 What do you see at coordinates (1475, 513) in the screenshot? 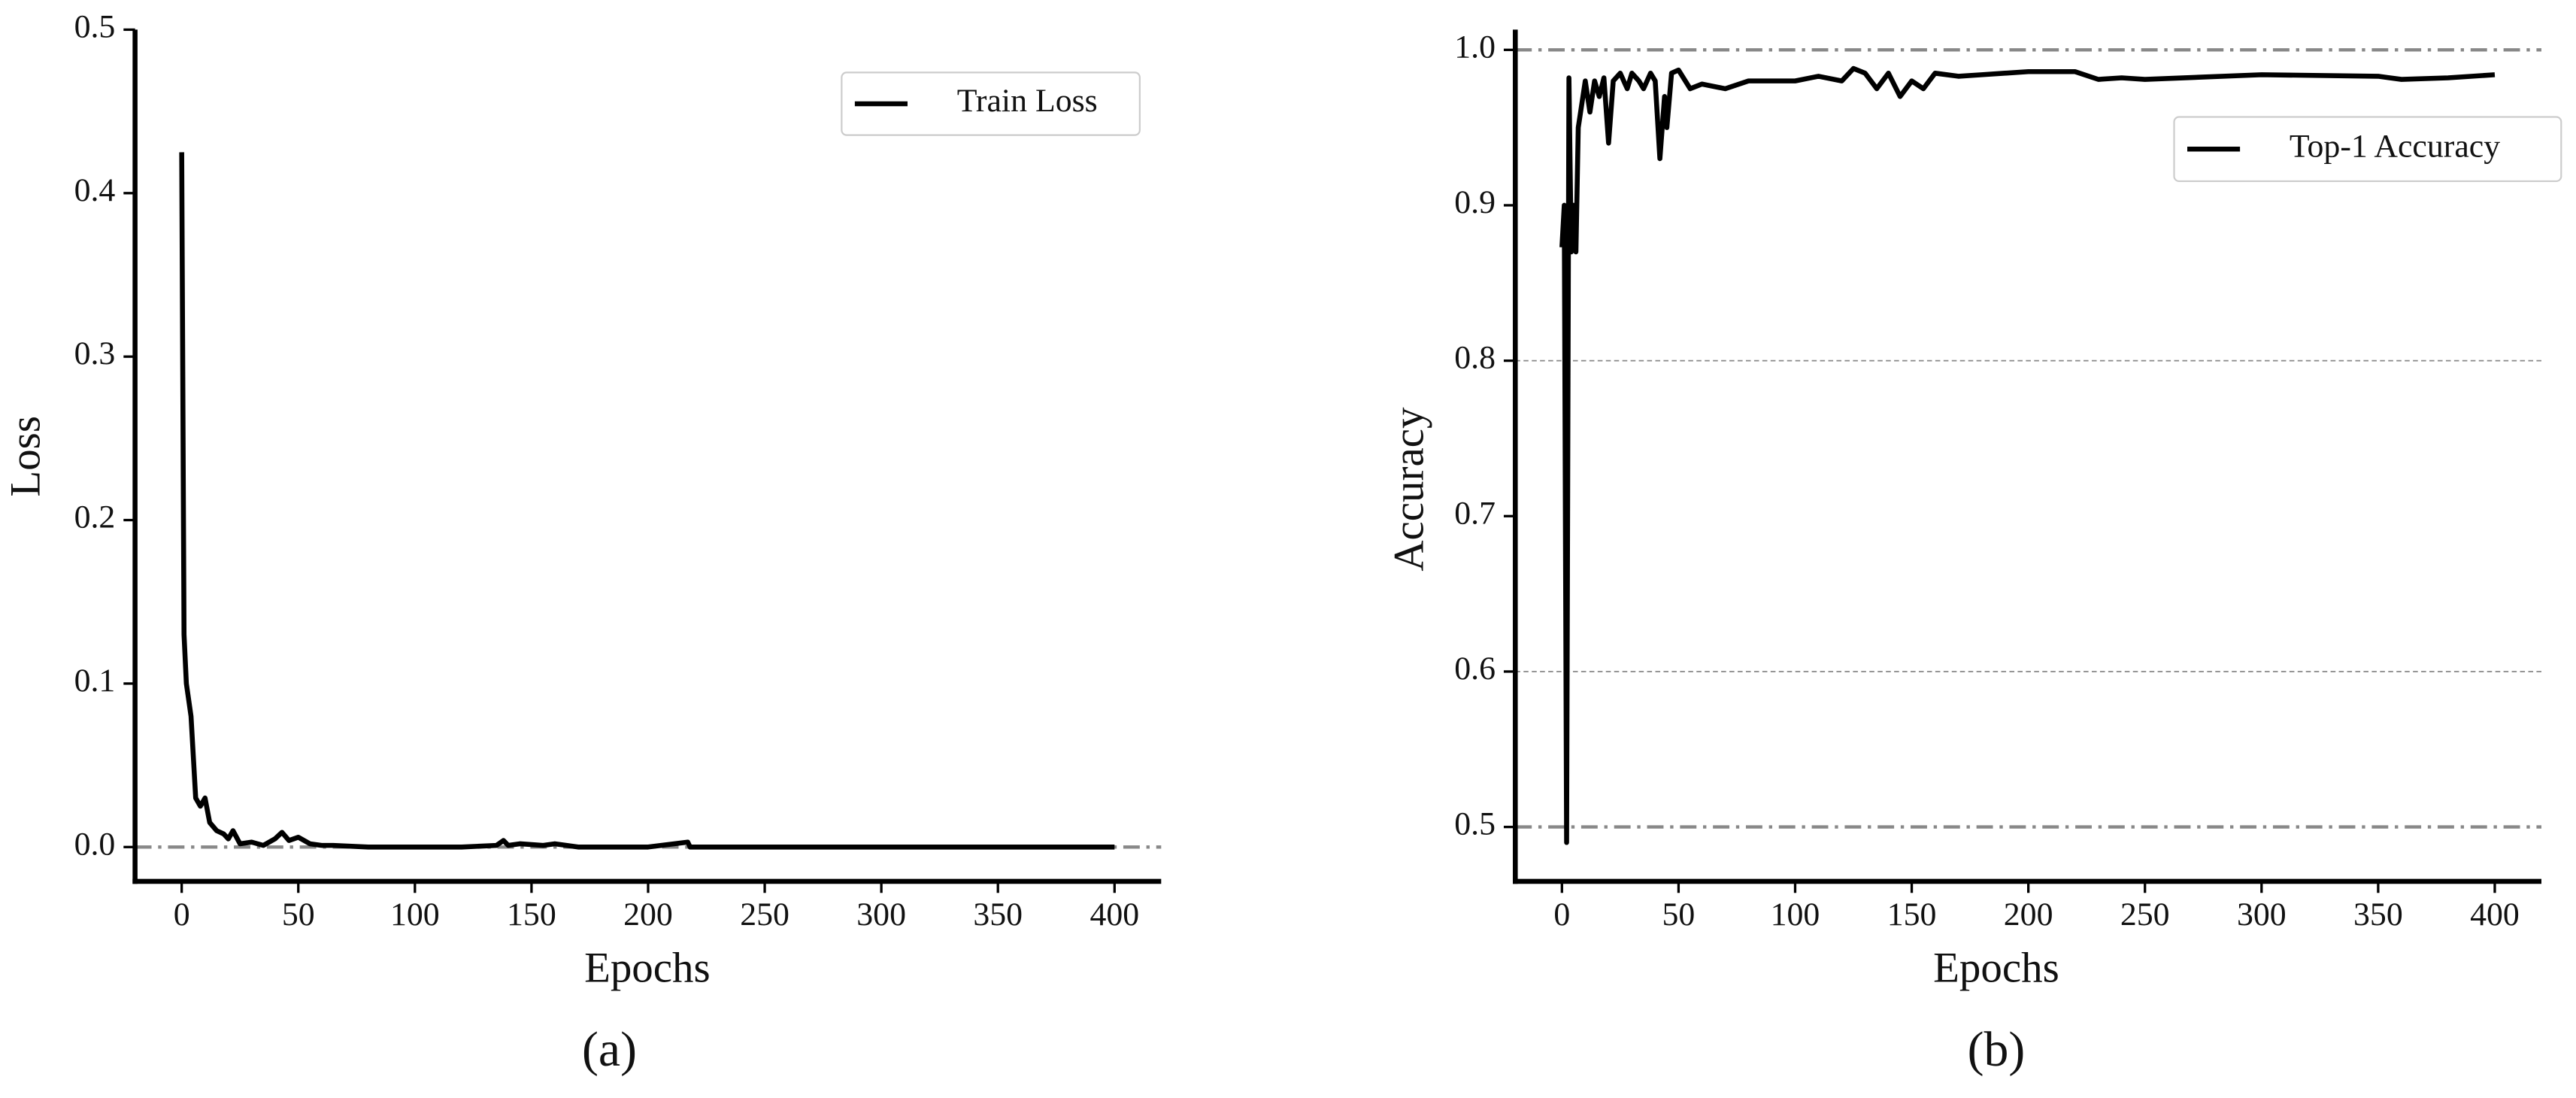
I see `y-tick-label: 0.7` at bounding box center [1475, 513].